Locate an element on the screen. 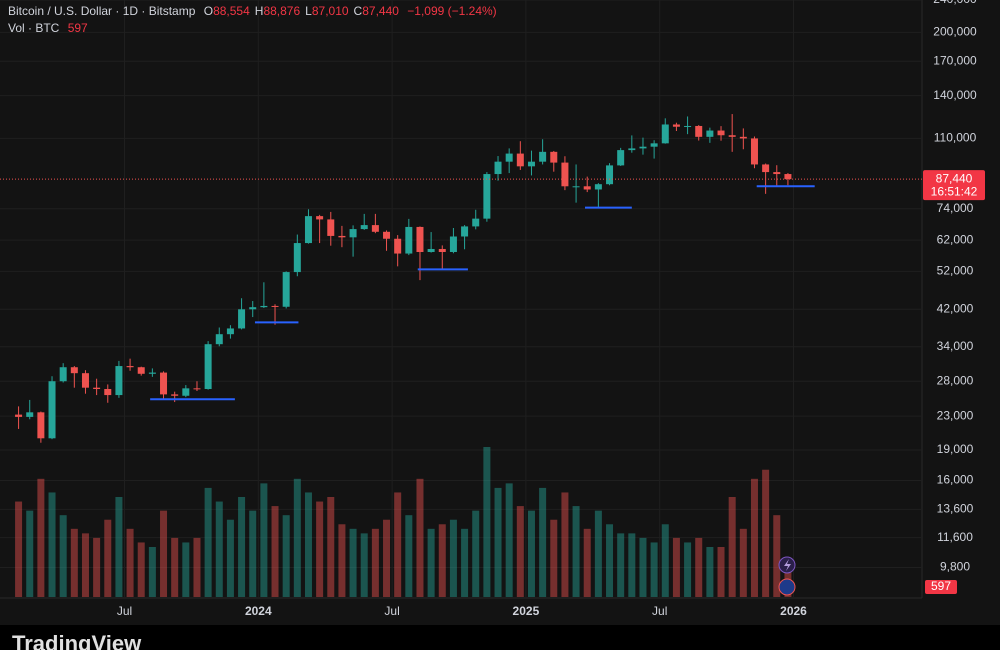  y-tick-label: 170,000 is located at coordinates (955, 60).